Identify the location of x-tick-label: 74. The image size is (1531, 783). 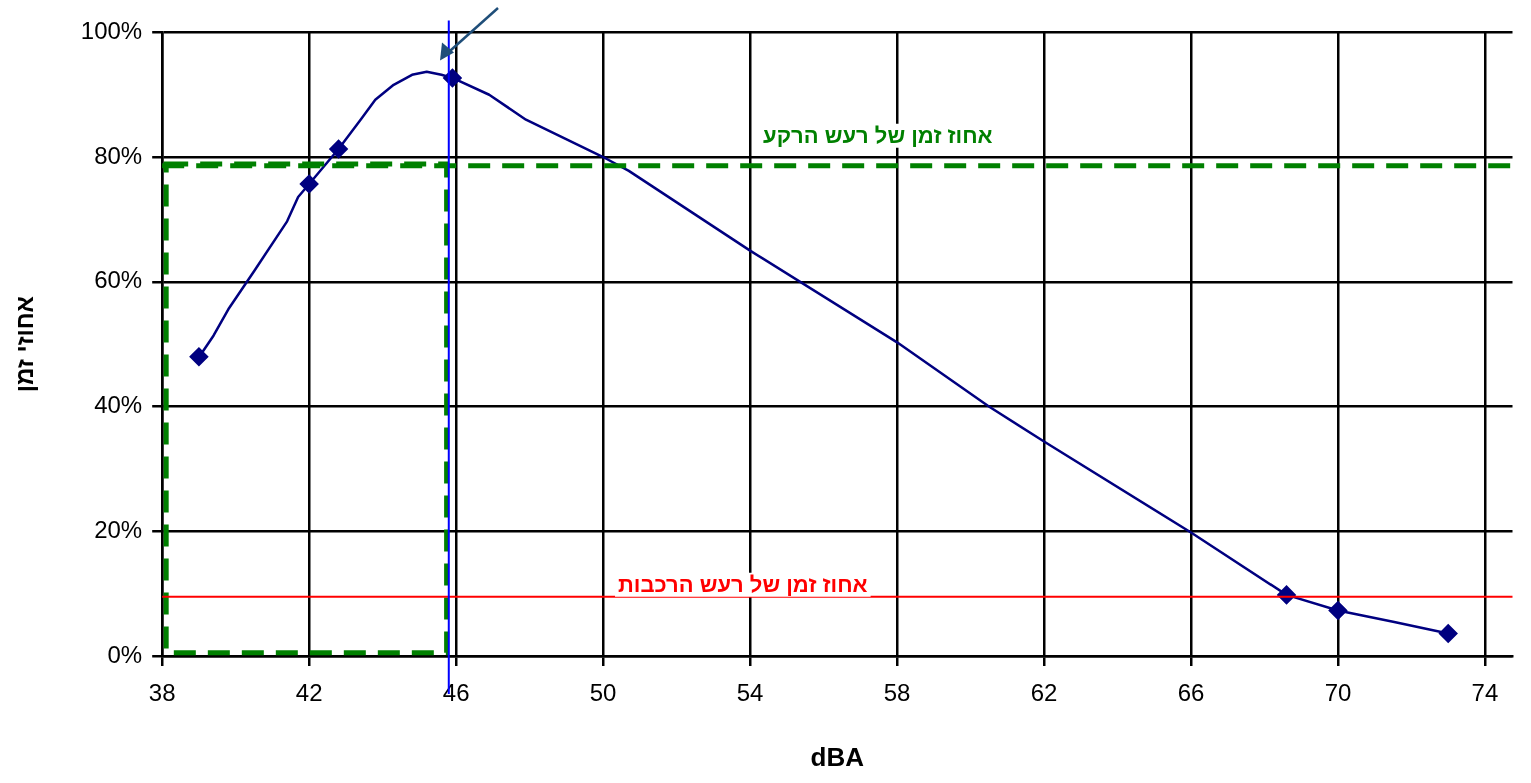
(1485, 693).